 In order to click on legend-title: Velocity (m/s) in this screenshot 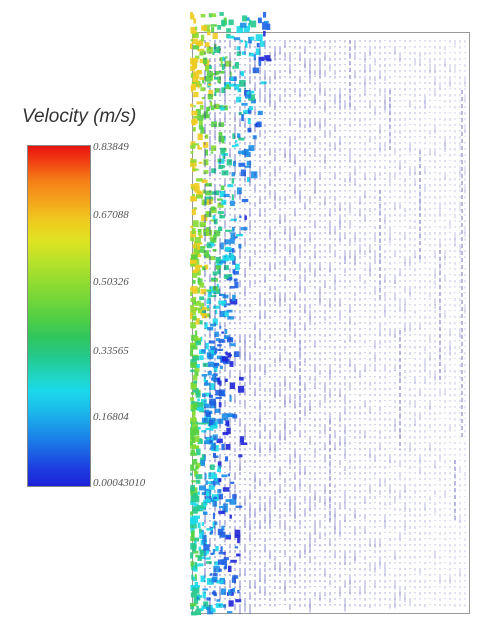, I will do `click(79, 116)`.